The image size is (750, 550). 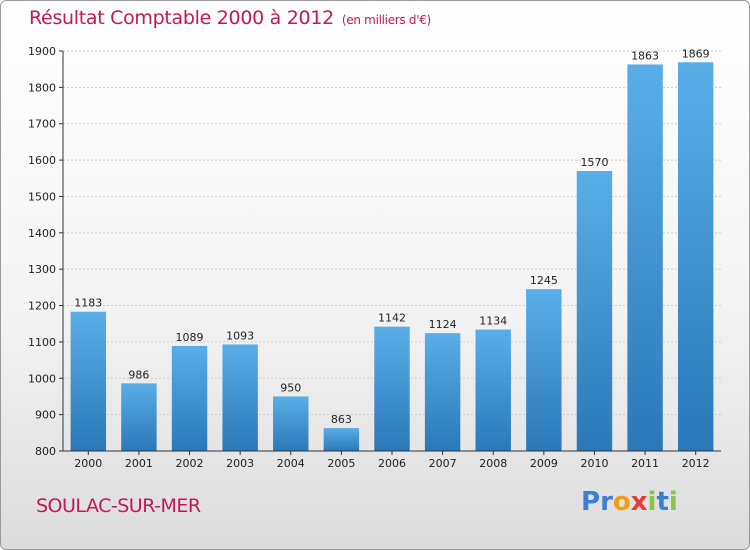 What do you see at coordinates (591, 502) in the screenshot?
I see `logo-letter: P` at bounding box center [591, 502].